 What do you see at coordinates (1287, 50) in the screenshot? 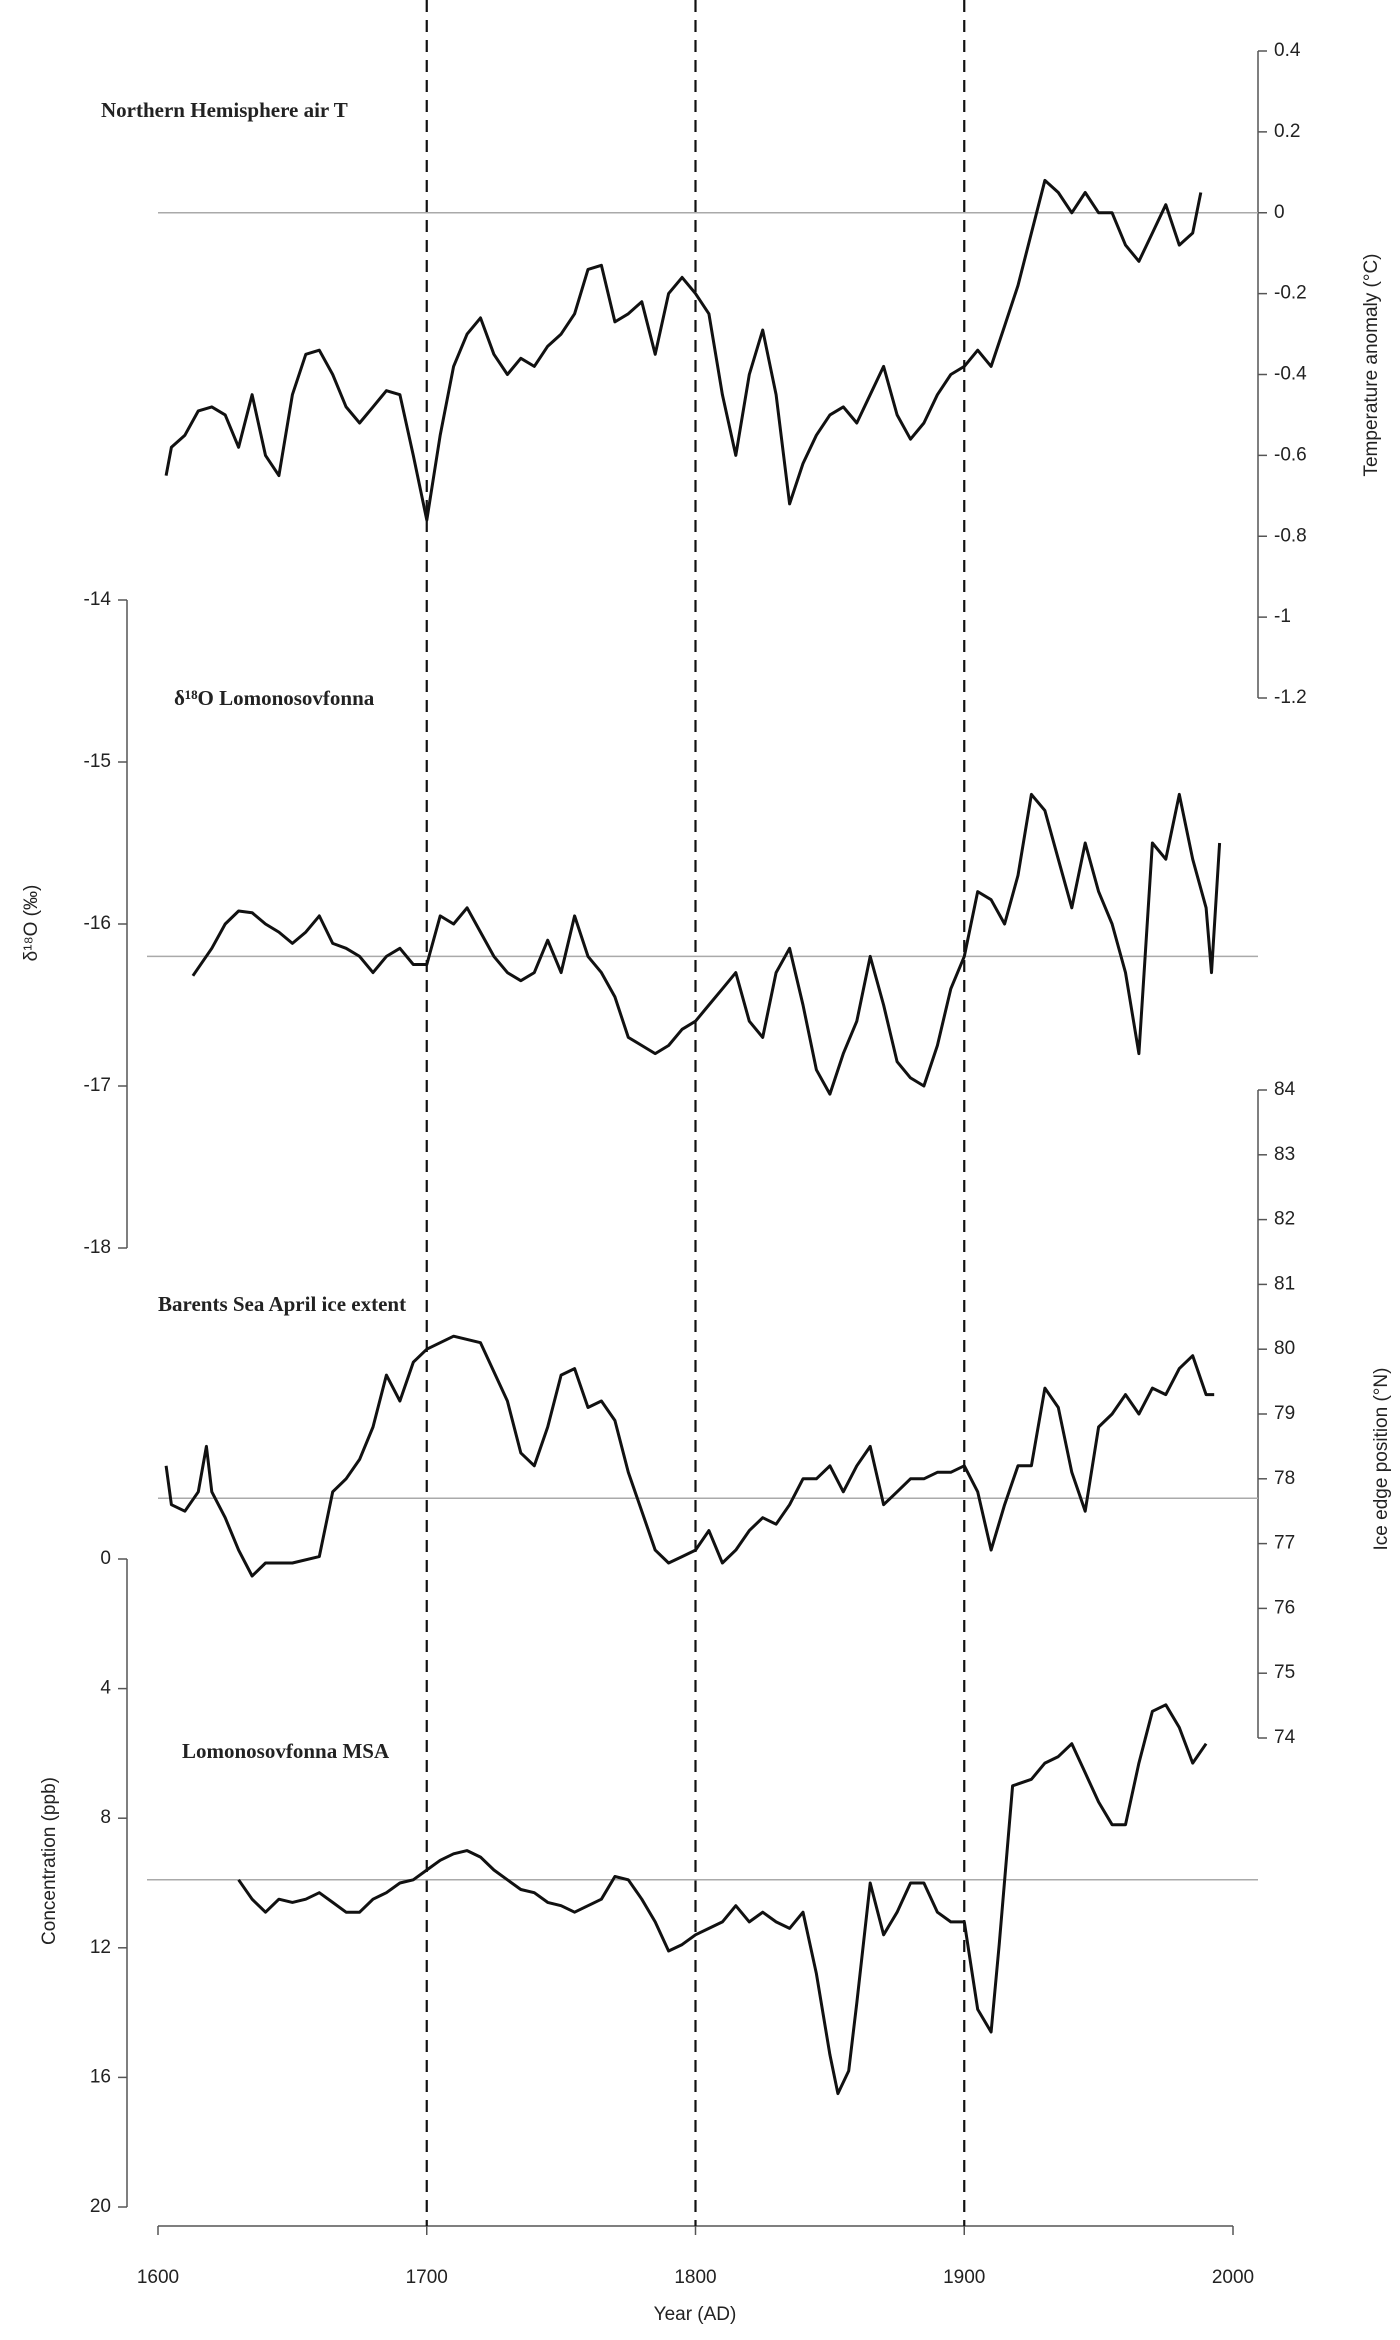
I see `y-tick-label: 0.4` at bounding box center [1287, 50].